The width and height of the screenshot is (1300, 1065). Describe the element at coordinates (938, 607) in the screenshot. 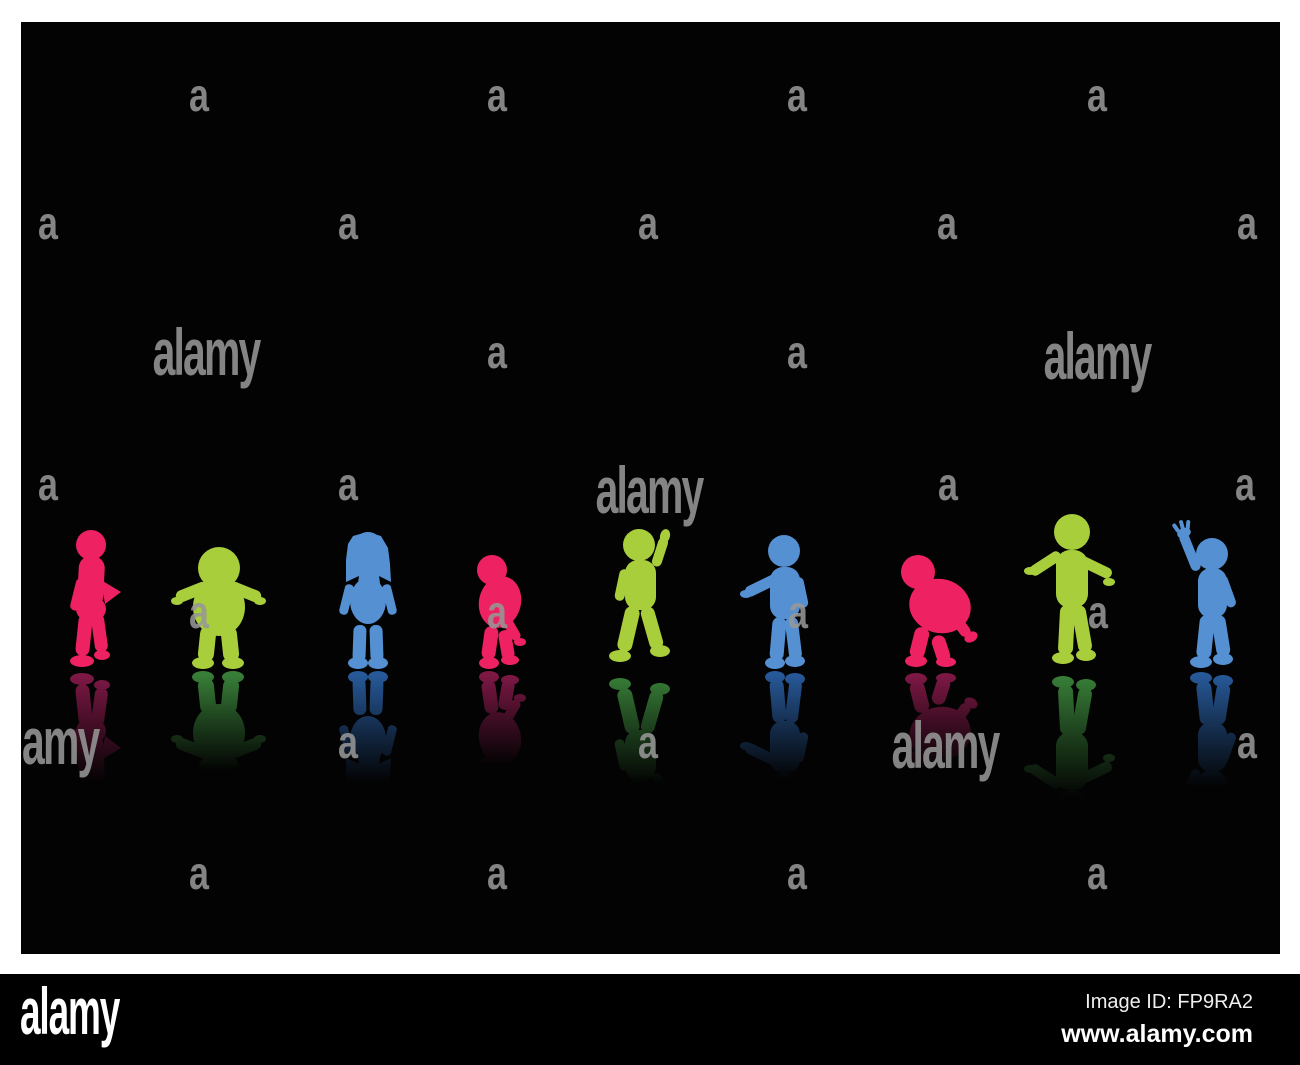

I see `child-7-silhouette` at that location.